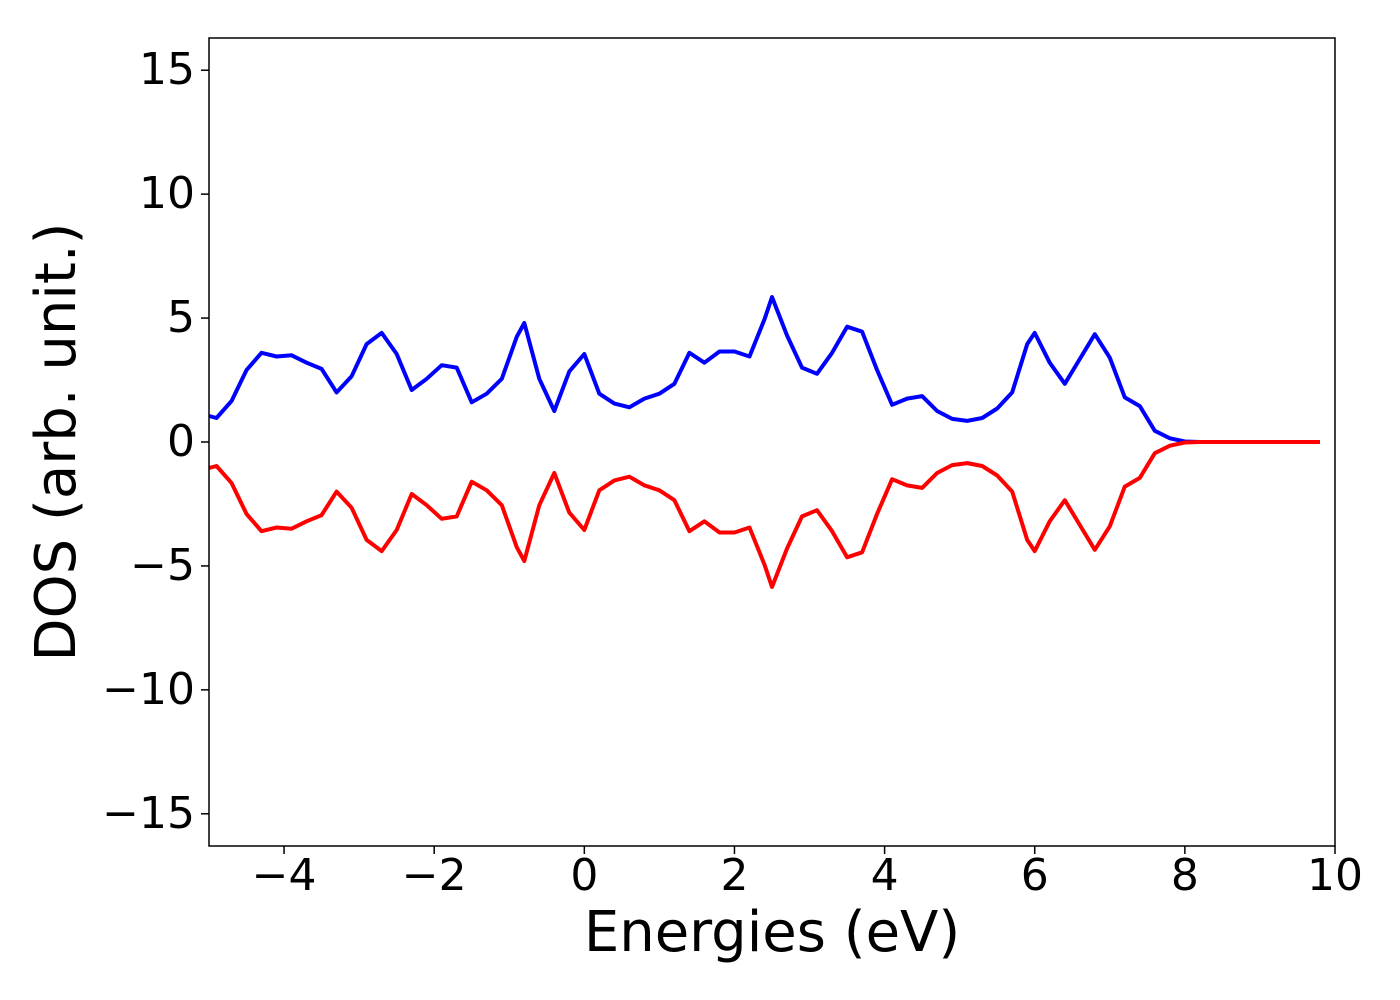 The image size is (1400, 1000). I want to click on x-tick-label: 4, so click(885, 875).